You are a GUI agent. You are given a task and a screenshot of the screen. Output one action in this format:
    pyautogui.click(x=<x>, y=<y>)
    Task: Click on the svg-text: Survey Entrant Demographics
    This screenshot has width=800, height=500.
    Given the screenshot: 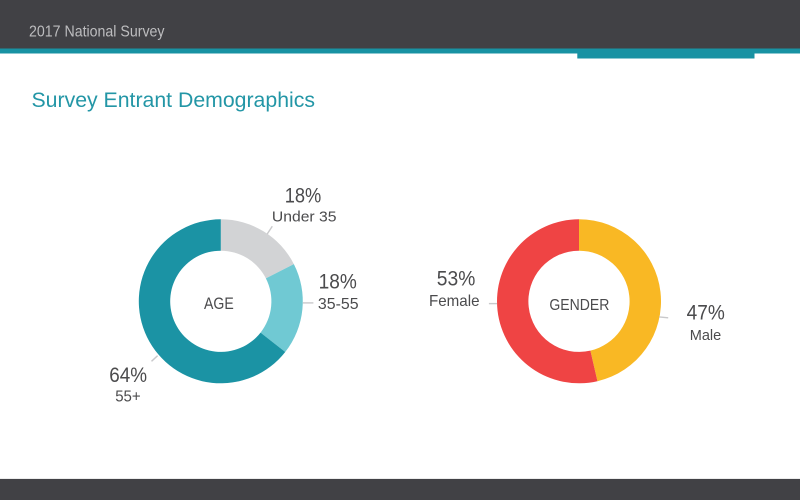 What is the action you would take?
    pyautogui.click(x=174, y=100)
    